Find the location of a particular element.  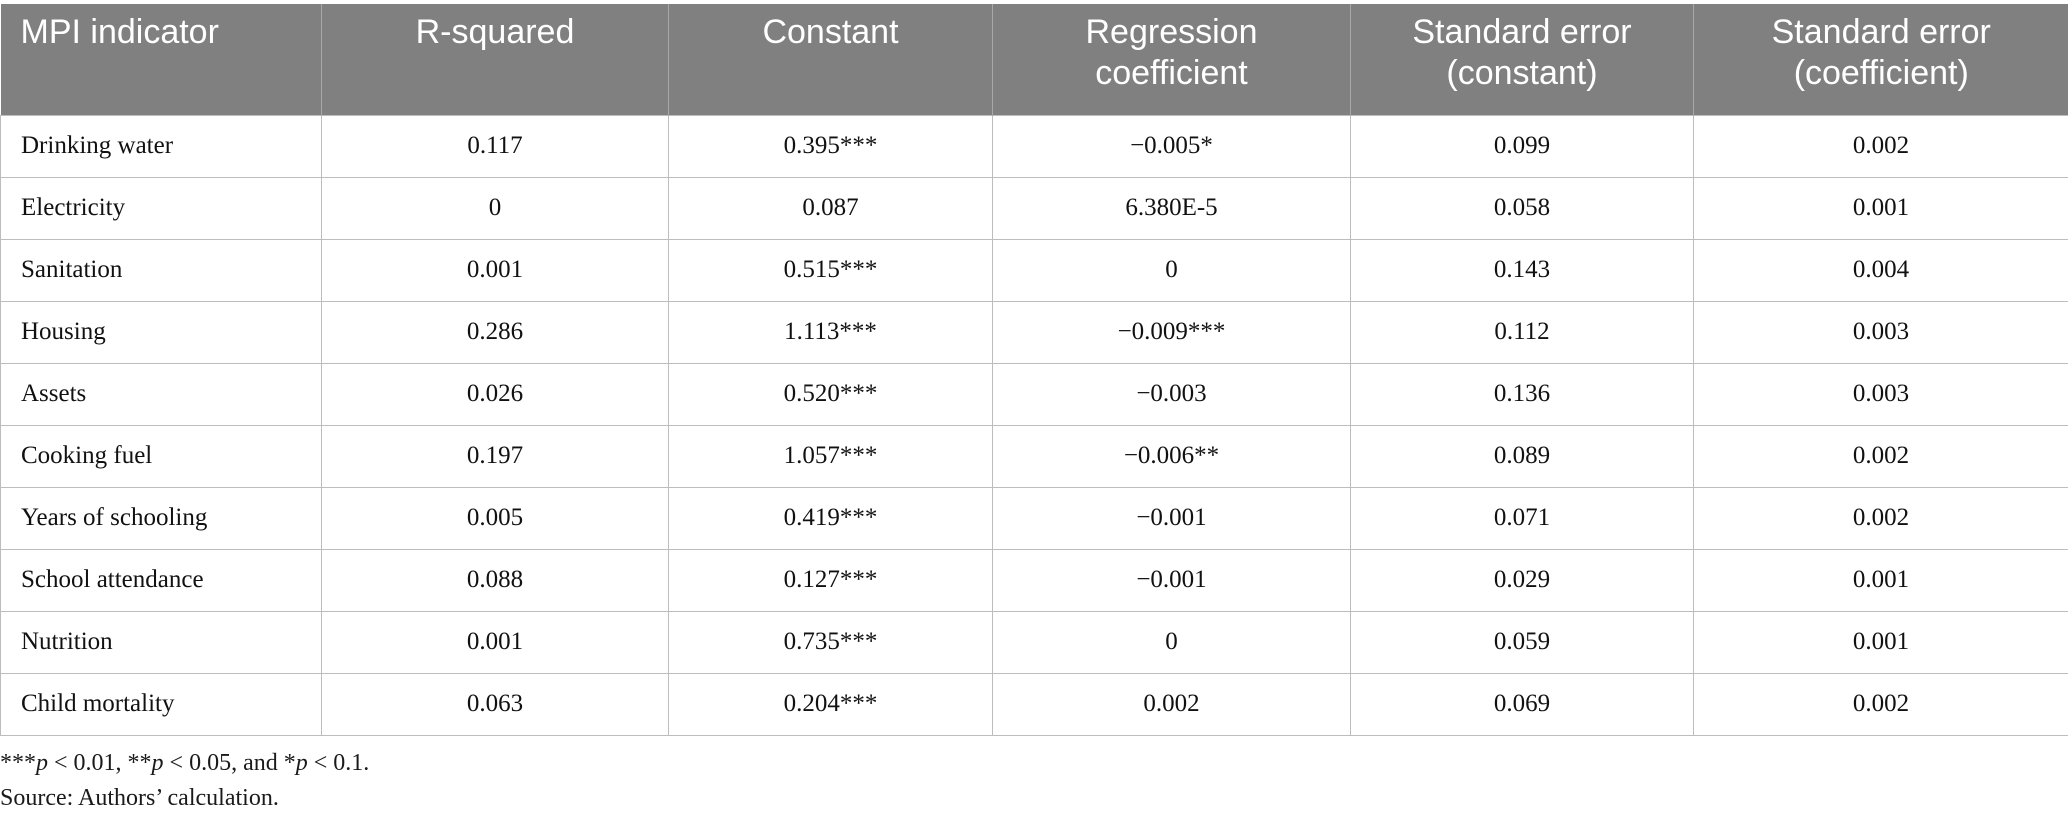

r-squared-cell: 0.063 is located at coordinates (495, 704).